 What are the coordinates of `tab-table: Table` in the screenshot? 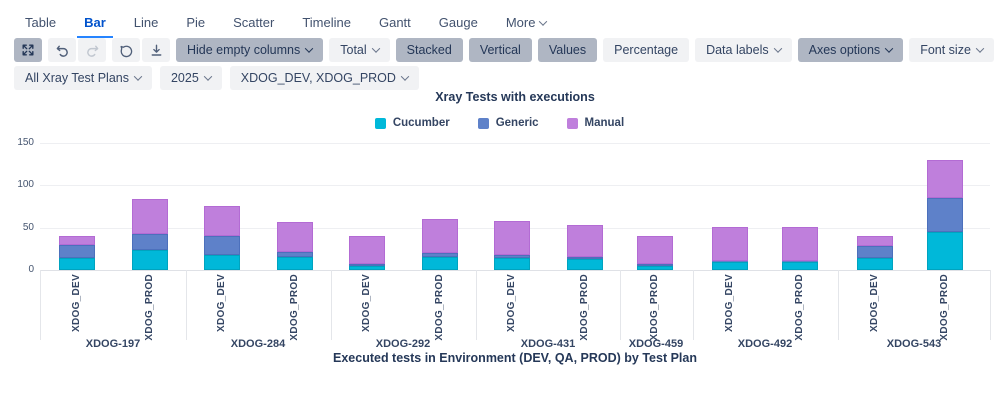 It's located at (40, 24).